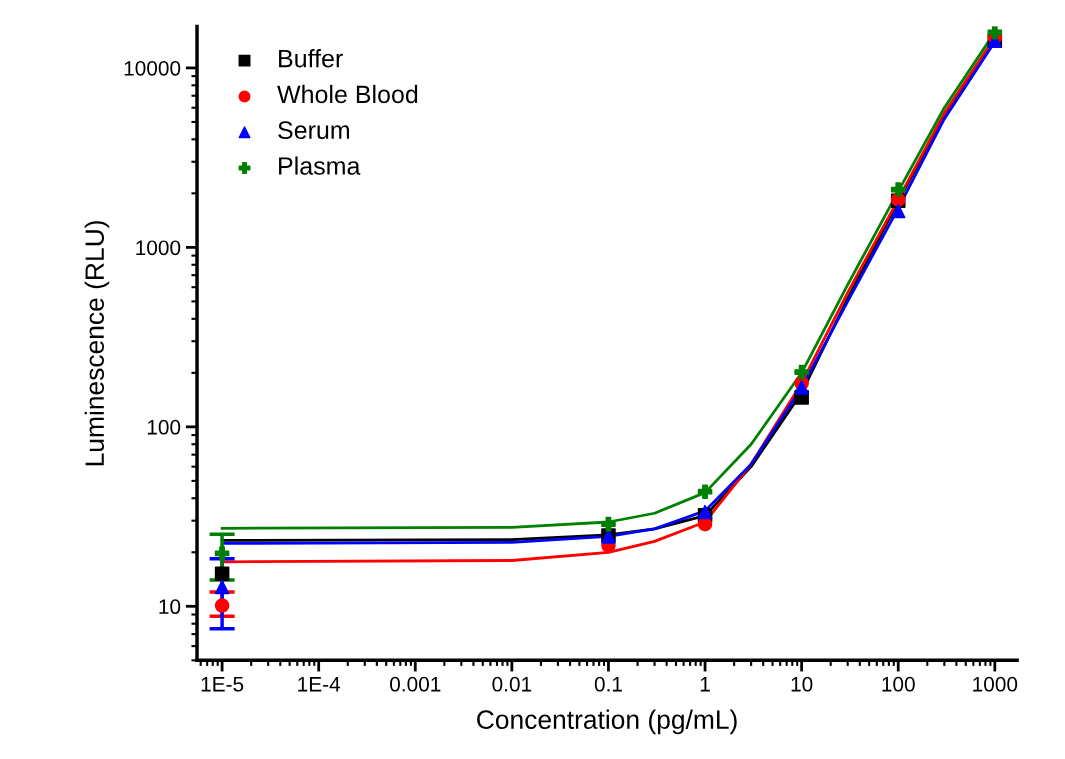 The image size is (1065, 759). I want to click on x-tick-label: 1E-4, so click(319, 684).